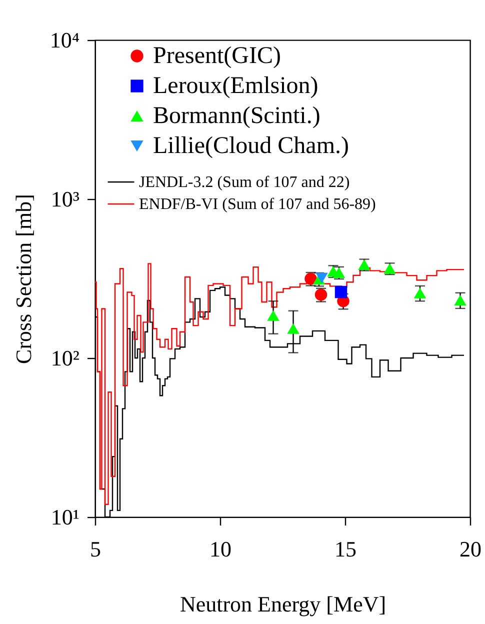 The width and height of the screenshot is (485, 624). I want to click on y-tick-label: 10³, so click(65, 199).